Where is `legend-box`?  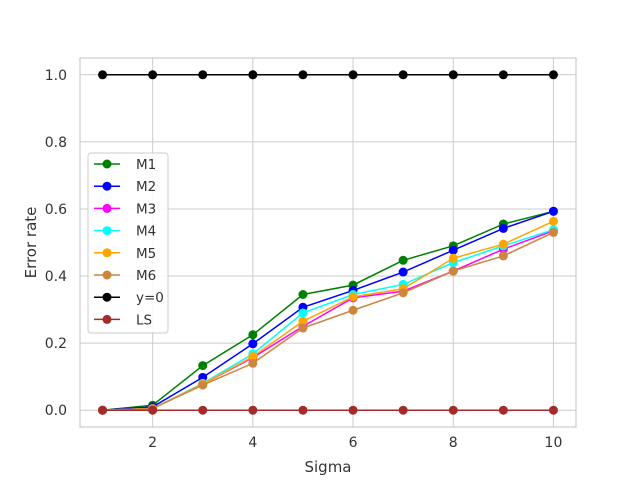 legend-box is located at coordinates (128, 243).